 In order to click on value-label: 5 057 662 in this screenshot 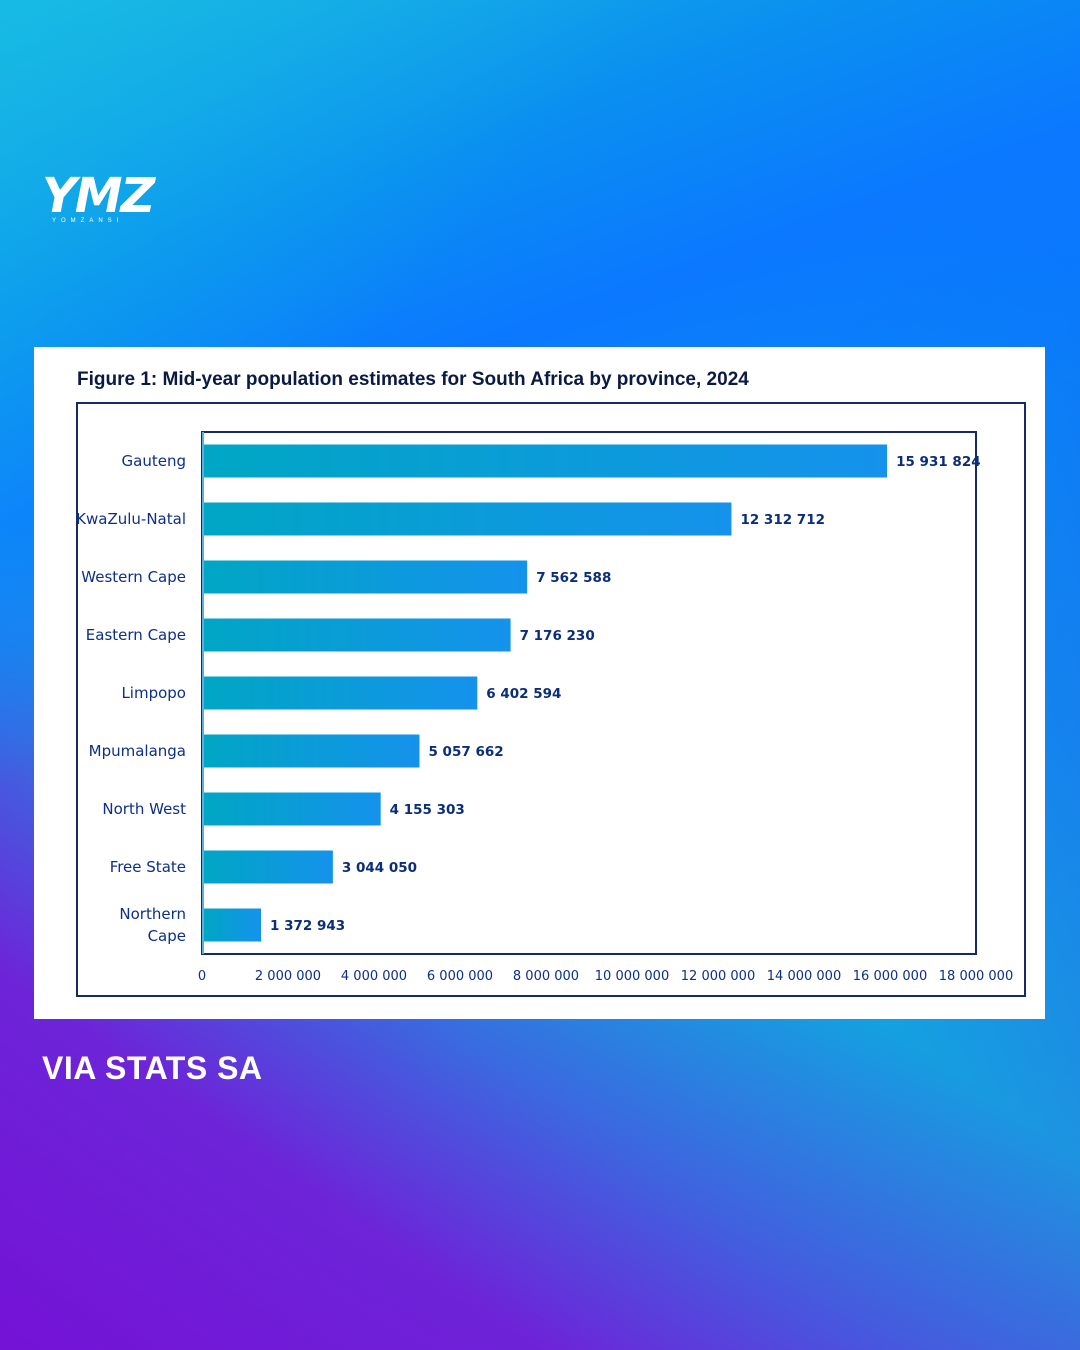, I will do `click(465, 752)`.